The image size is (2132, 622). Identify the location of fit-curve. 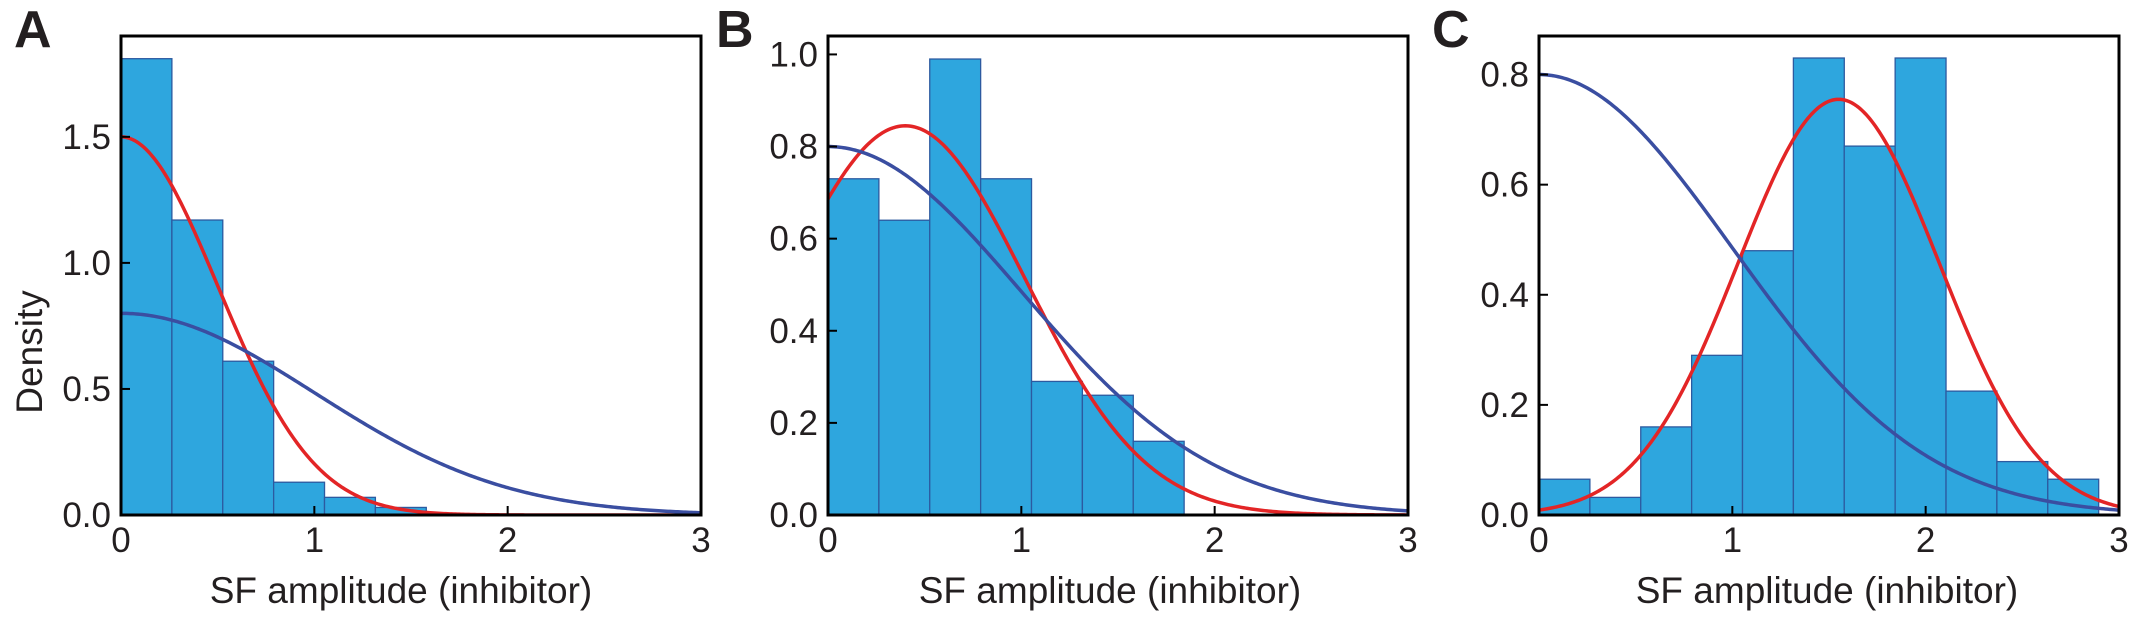
(411, 413).